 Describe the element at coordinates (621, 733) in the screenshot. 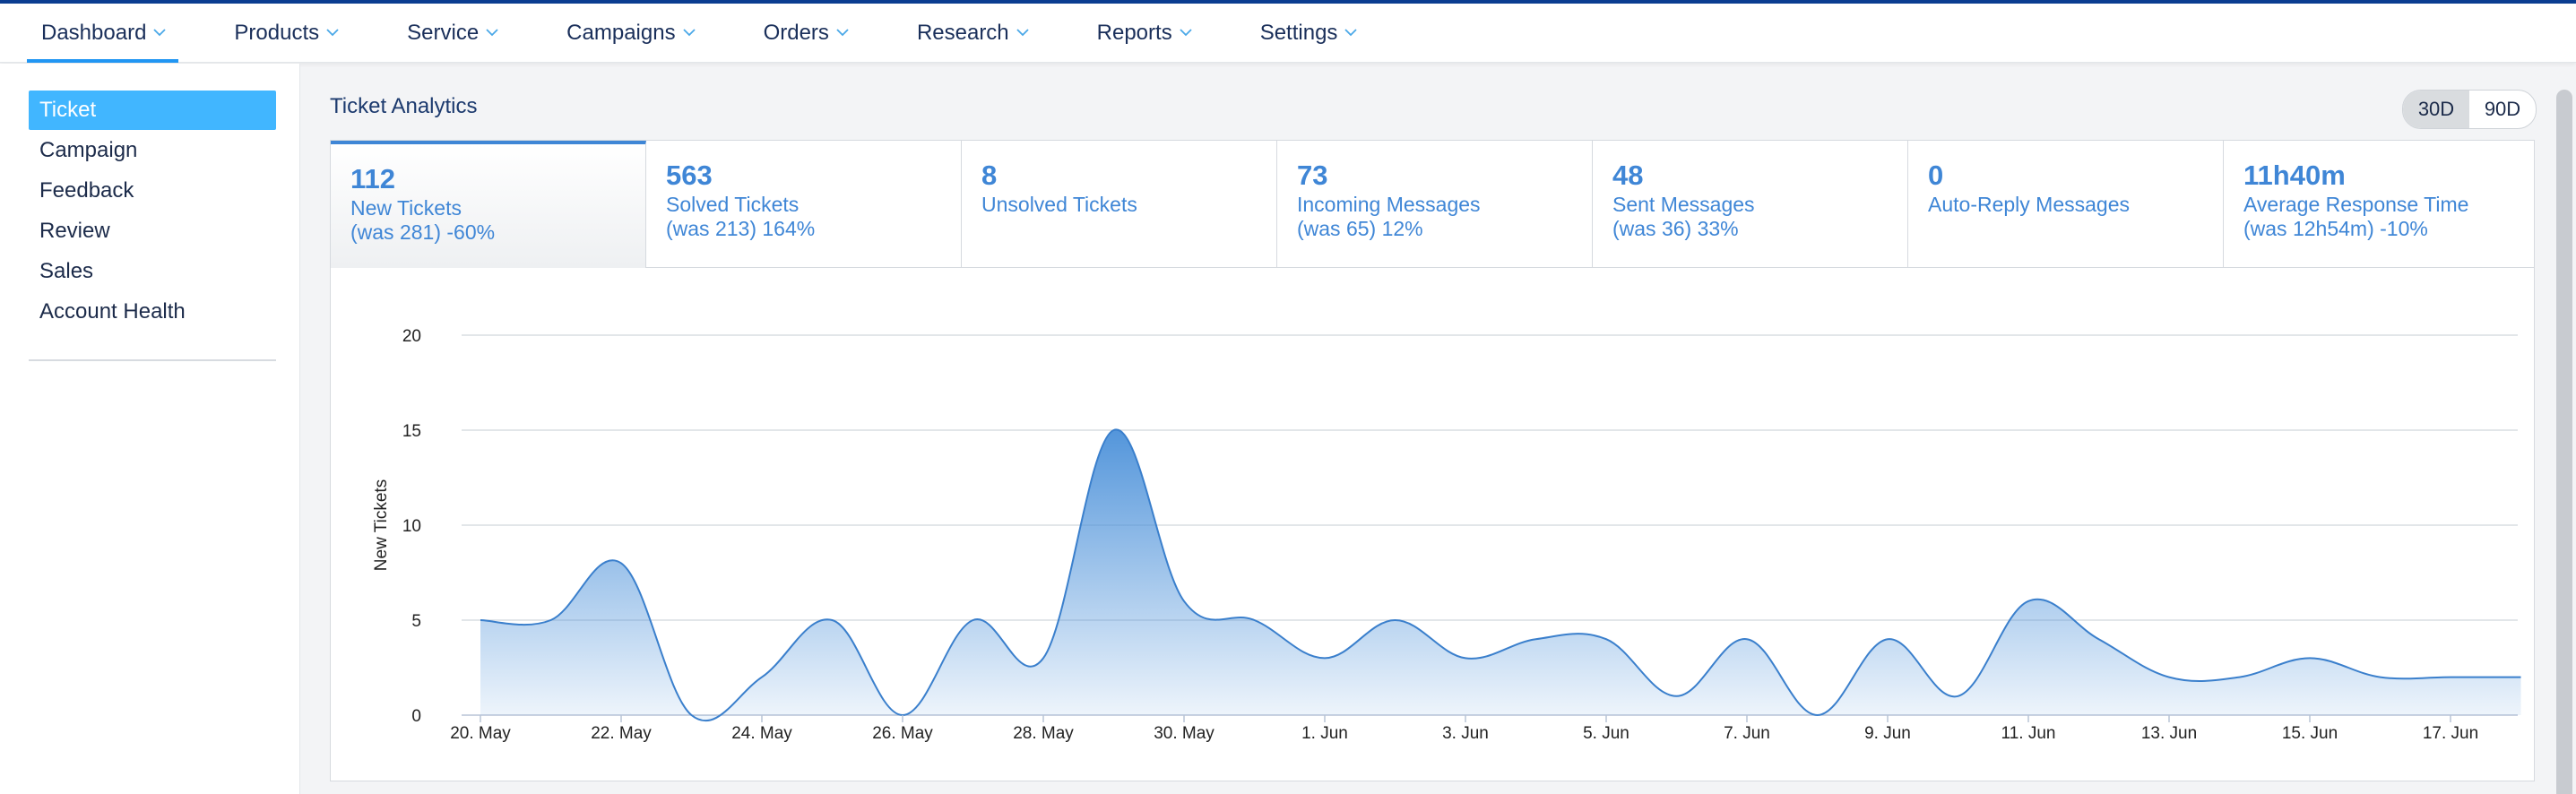

I see `x-tick-label: 22. May` at that location.